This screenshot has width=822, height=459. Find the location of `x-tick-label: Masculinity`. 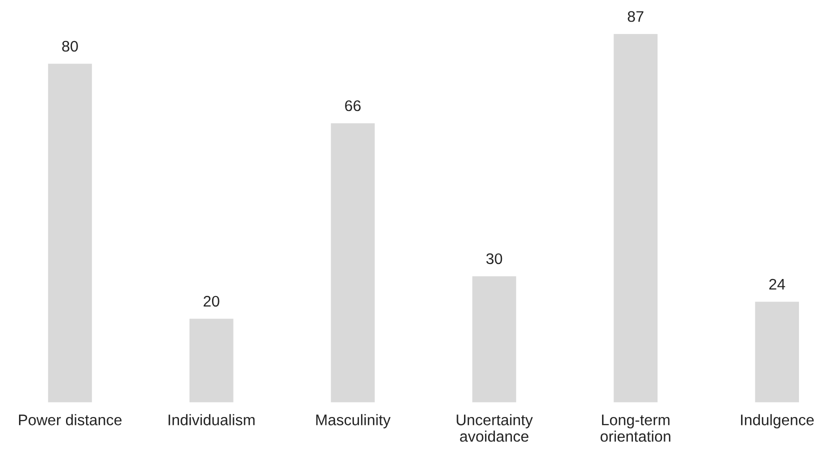

x-tick-label: Masculinity is located at coordinates (353, 421).